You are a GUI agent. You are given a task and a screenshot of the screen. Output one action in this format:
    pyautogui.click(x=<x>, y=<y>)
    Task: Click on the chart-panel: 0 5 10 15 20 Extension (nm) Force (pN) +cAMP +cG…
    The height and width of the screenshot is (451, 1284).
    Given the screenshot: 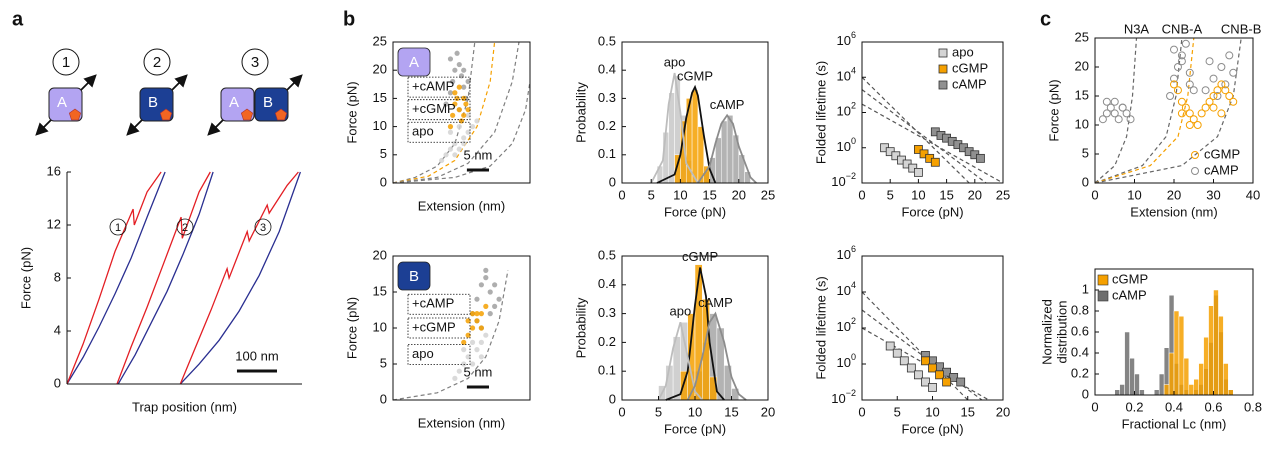 What is the action you would take?
    pyautogui.click(x=437, y=338)
    